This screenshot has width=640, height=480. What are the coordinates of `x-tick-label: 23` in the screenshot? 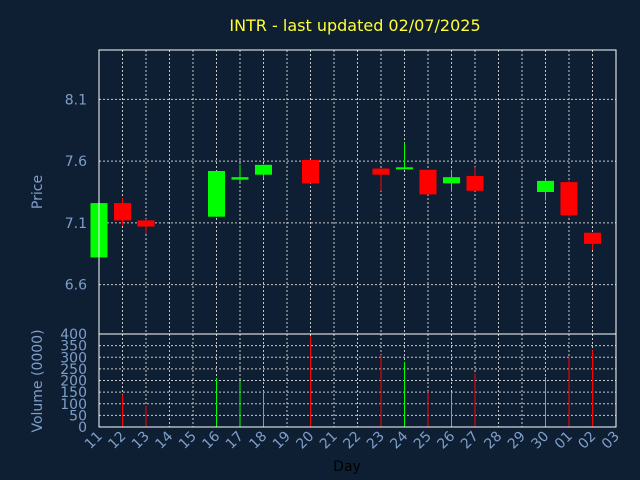 It's located at (376, 441).